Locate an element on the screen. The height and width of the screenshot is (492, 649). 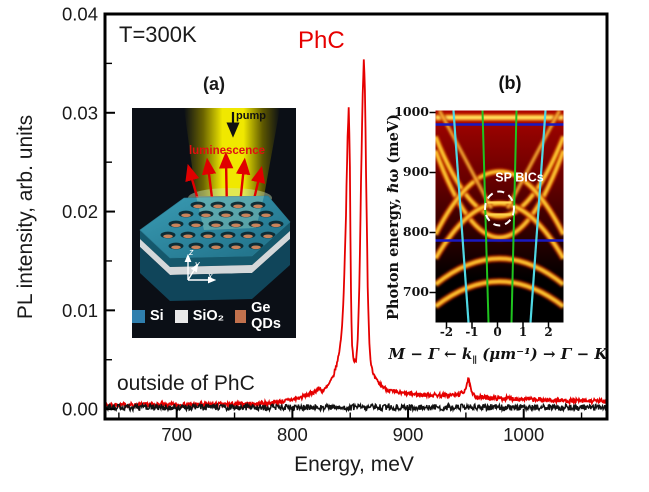
inset-a-legend: Si SiO₂ Ge QDs is located at coordinates (214, 316).